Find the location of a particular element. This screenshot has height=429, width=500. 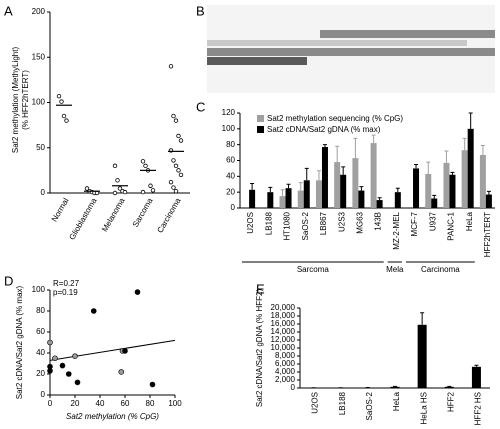

y-tick-label: 80 is located at coordinates (40, 310).